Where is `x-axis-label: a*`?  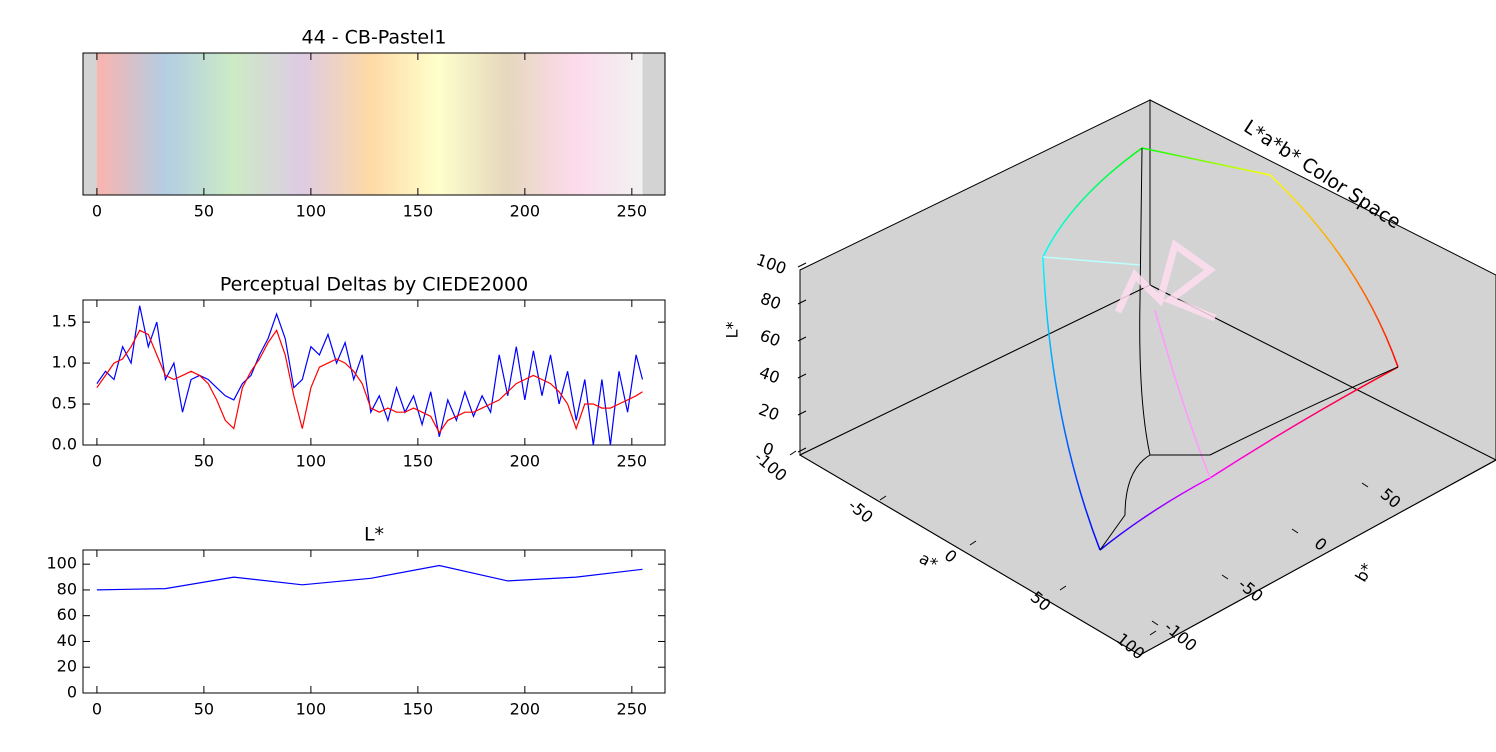
x-axis-label: a* is located at coordinates (928, 560).